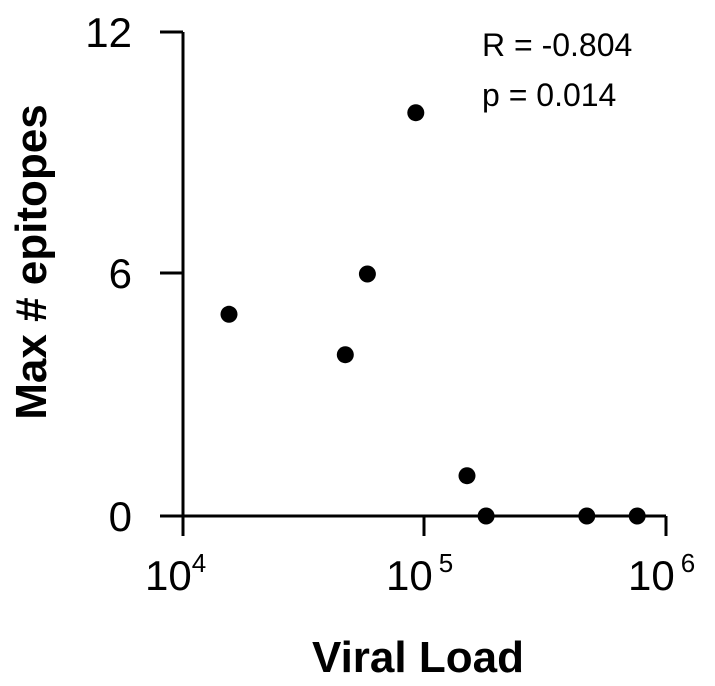  I want to click on x-tick-exp-1e4: 4, so click(199, 563).